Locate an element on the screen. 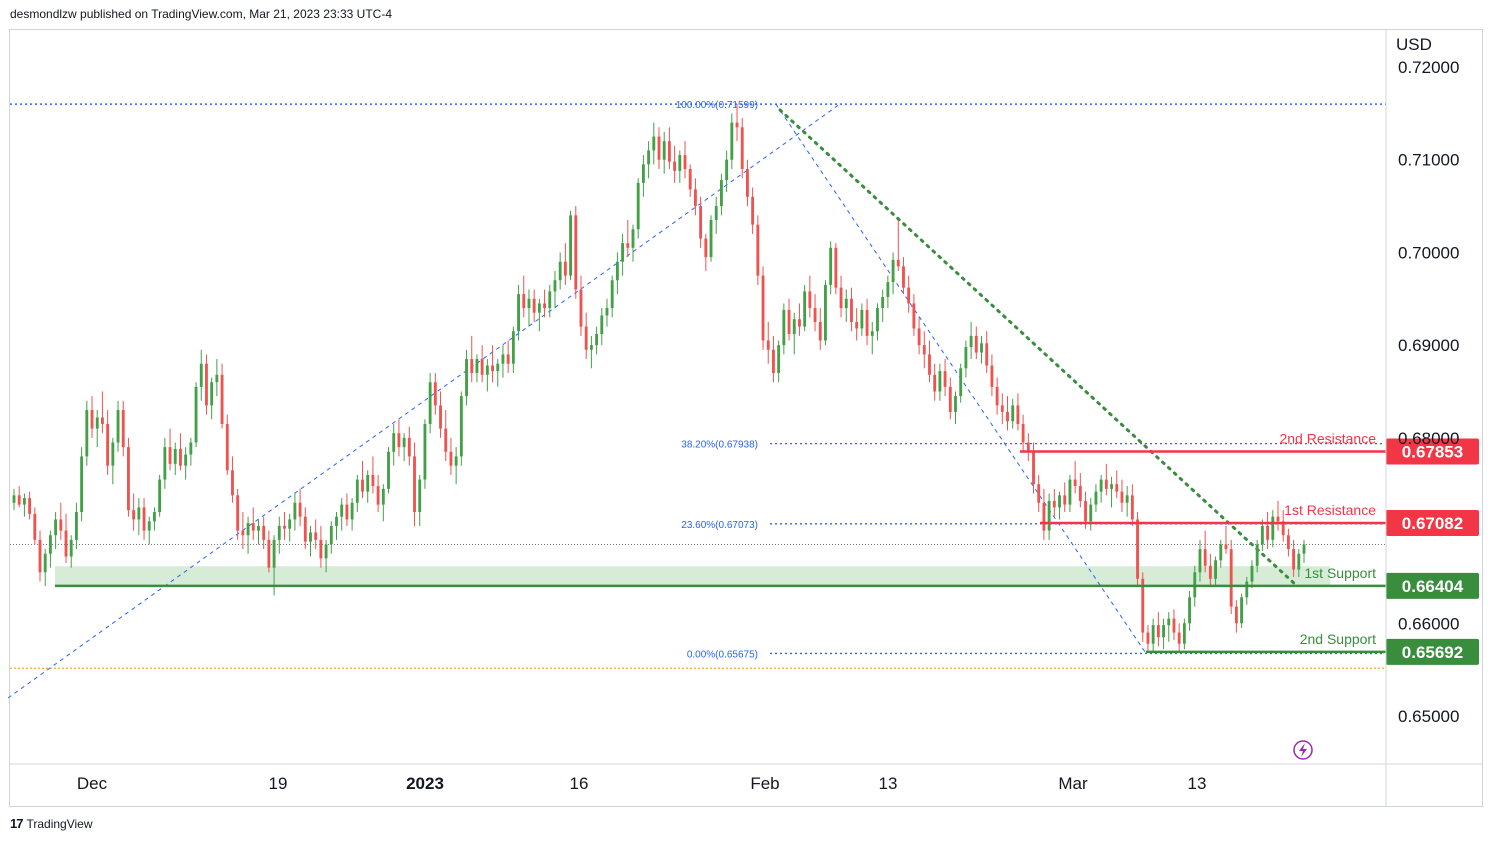  tradingview-logo-icon: 17 is located at coordinates (17, 823).